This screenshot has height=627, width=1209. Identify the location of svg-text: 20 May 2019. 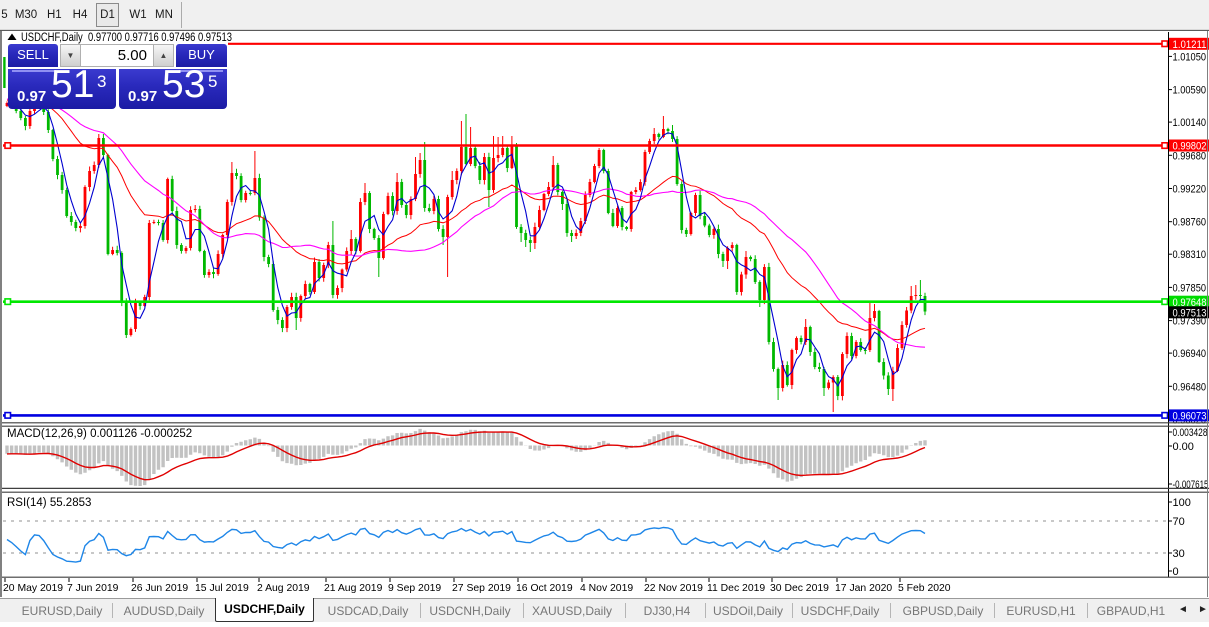
(33, 588).